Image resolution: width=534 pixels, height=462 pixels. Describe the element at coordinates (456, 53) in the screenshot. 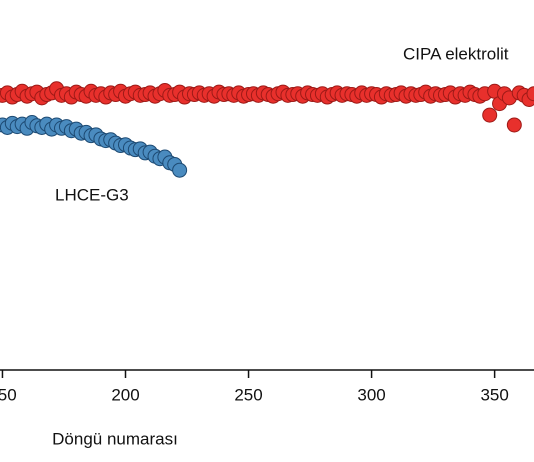

I see `annotation: CIPA elektrolit` at that location.